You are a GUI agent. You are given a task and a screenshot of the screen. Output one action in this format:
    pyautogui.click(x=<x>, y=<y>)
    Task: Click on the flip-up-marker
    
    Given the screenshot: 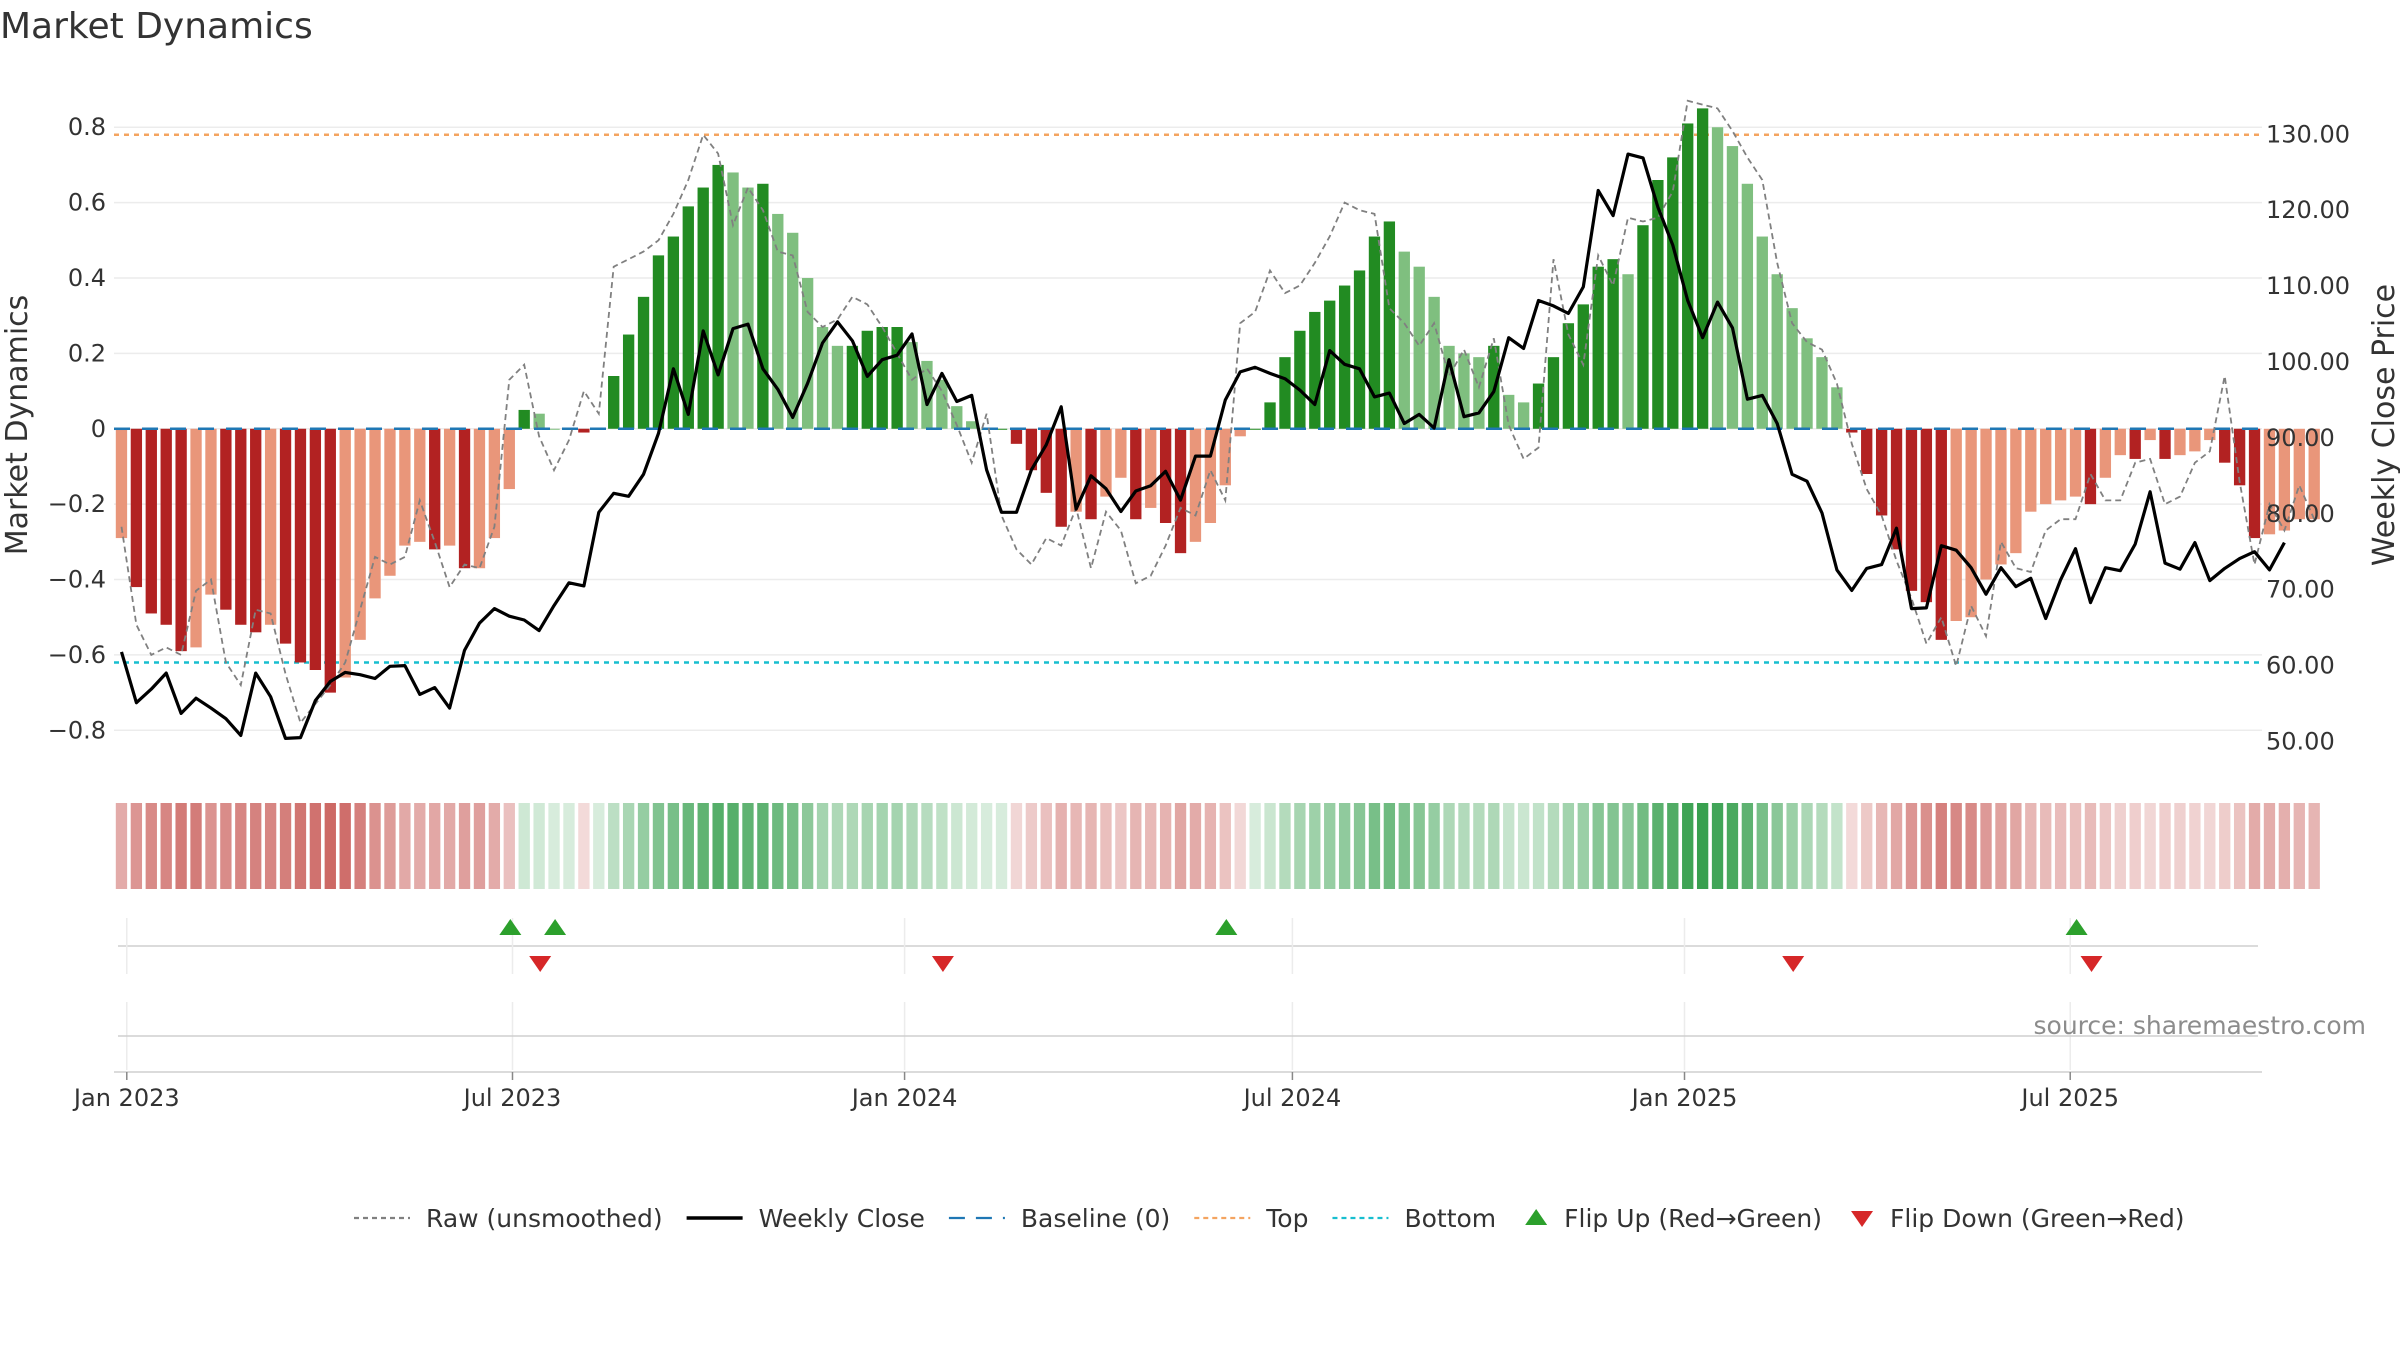 What is the action you would take?
    pyautogui.click(x=510, y=927)
    